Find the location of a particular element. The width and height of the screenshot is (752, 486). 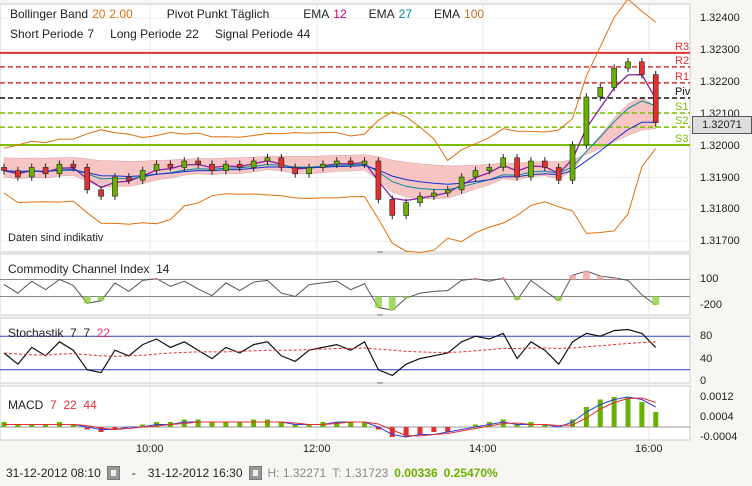

current-price-label: 1.32071 is located at coordinates (722, 125).